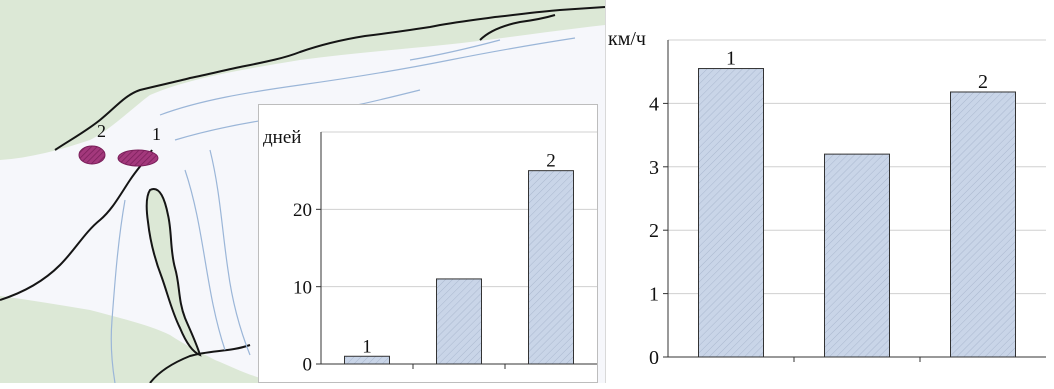  I want to click on days-tick-label: 20, so click(302, 210).